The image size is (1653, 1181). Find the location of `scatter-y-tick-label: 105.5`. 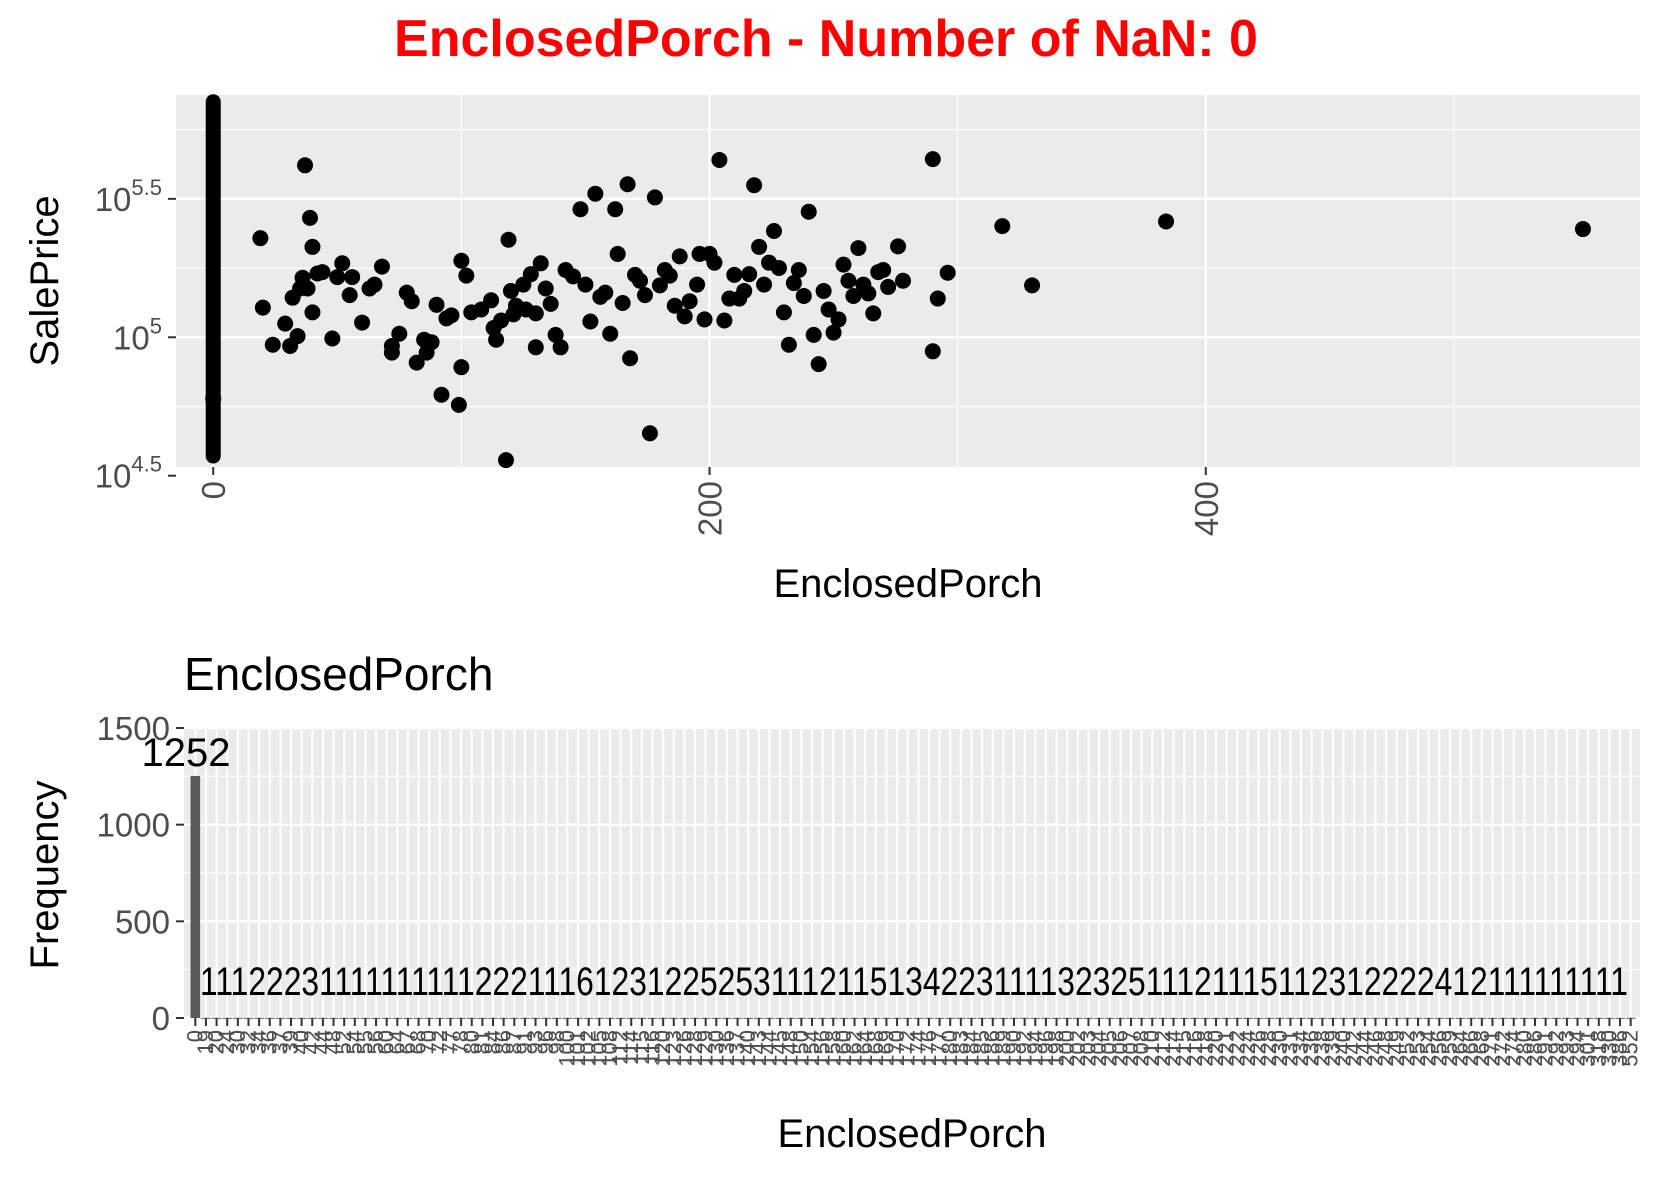

scatter-y-tick-label: 105.5 is located at coordinates (128, 196).